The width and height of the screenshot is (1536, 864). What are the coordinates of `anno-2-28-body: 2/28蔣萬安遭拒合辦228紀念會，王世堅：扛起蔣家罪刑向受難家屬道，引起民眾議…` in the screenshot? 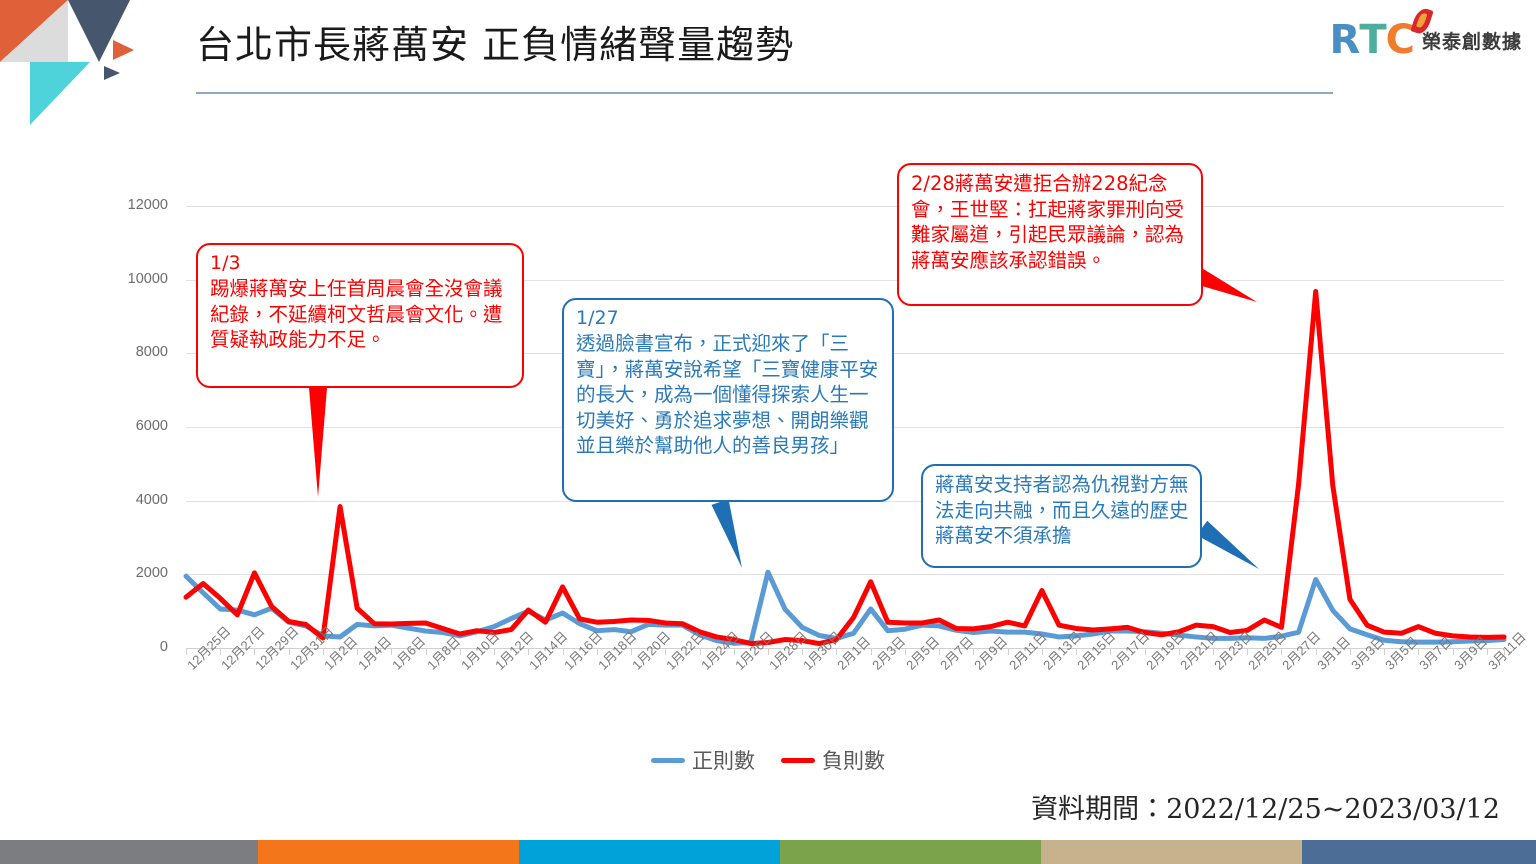 It's located at (1048, 222).